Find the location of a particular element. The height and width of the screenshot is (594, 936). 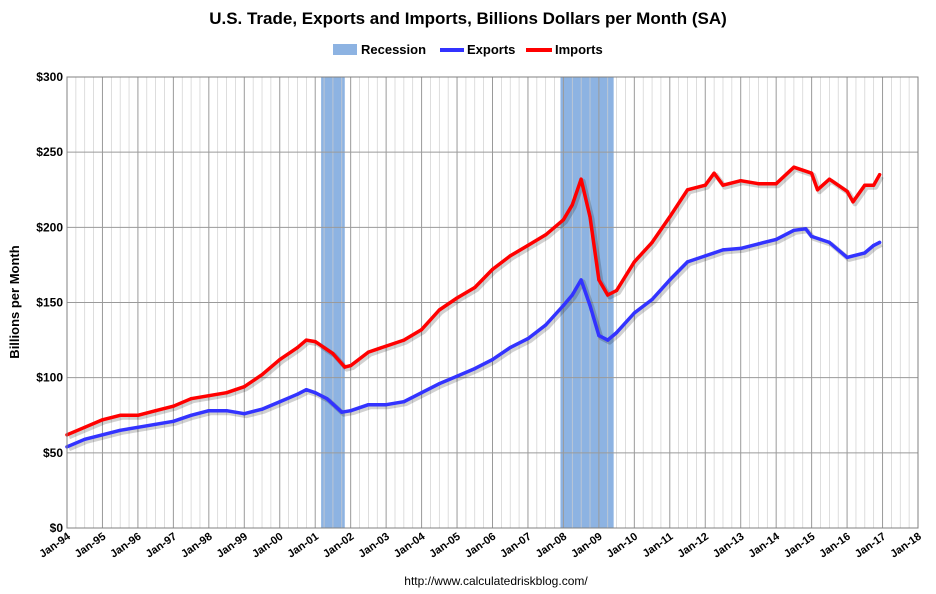

y-axis-label: Billions per Month is located at coordinates (14, 301).